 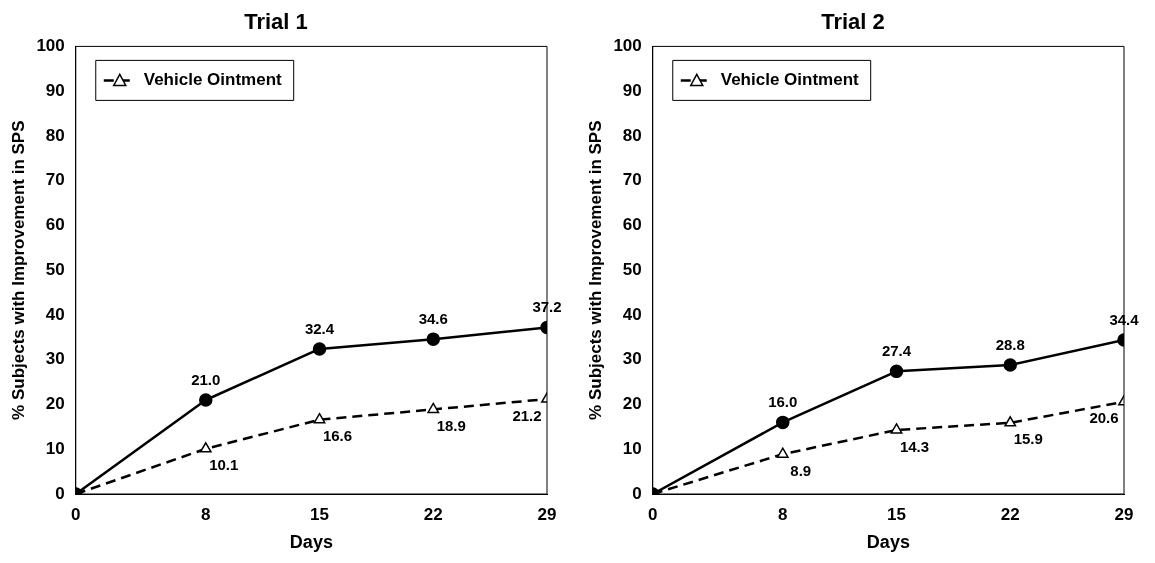 What do you see at coordinates (1124, 319) in the screenshot?
I see `data-label: 34.4` at bounding box center [1124, 319].